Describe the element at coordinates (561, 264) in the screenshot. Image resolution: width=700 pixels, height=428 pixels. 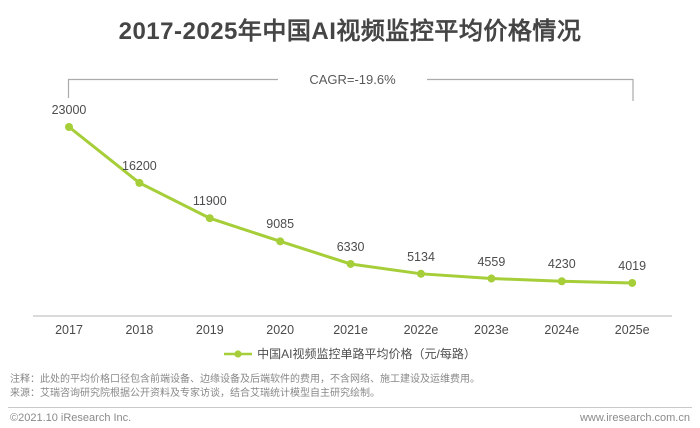
I see `data-point-value-label: 4230` at that location.